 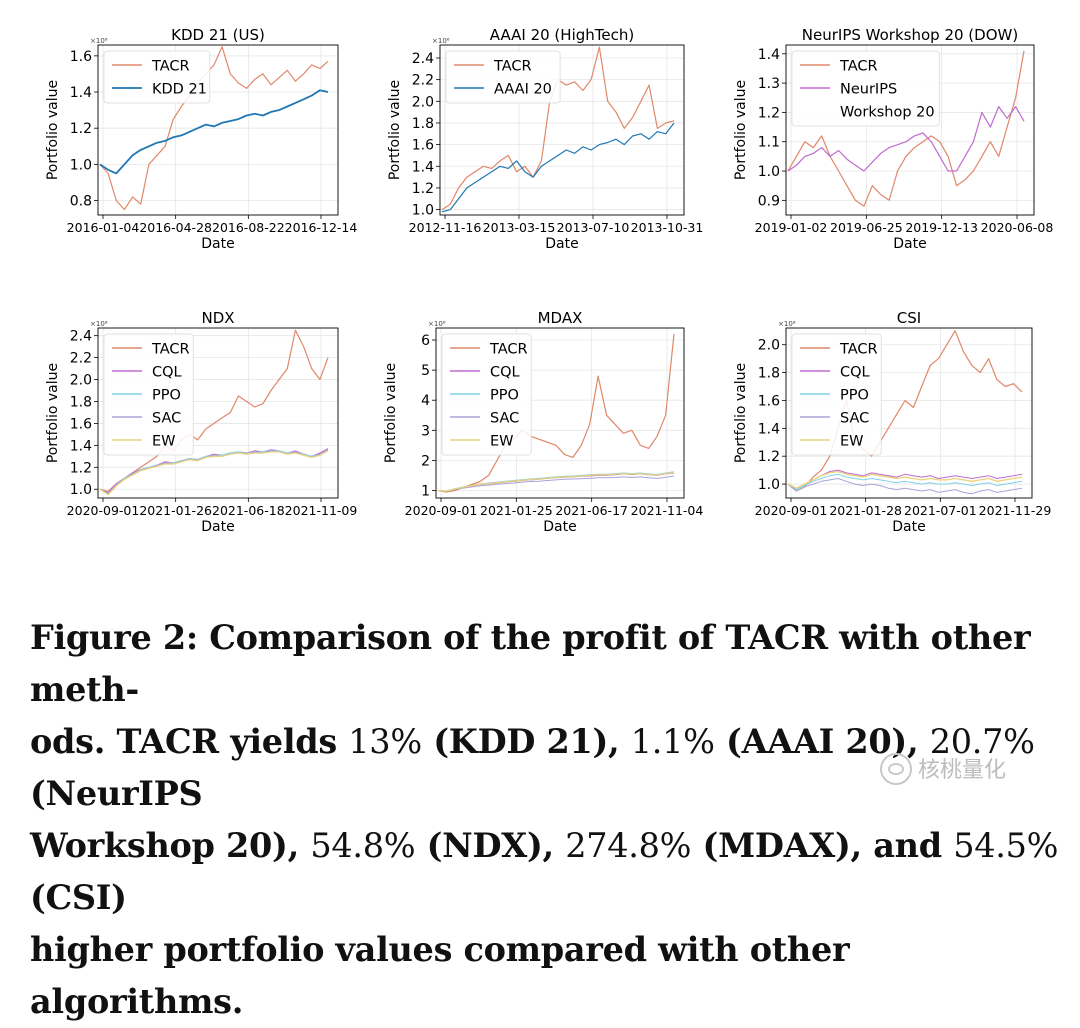 I want to click on legend-label: Workshop 20, so click(x=887, y=113).